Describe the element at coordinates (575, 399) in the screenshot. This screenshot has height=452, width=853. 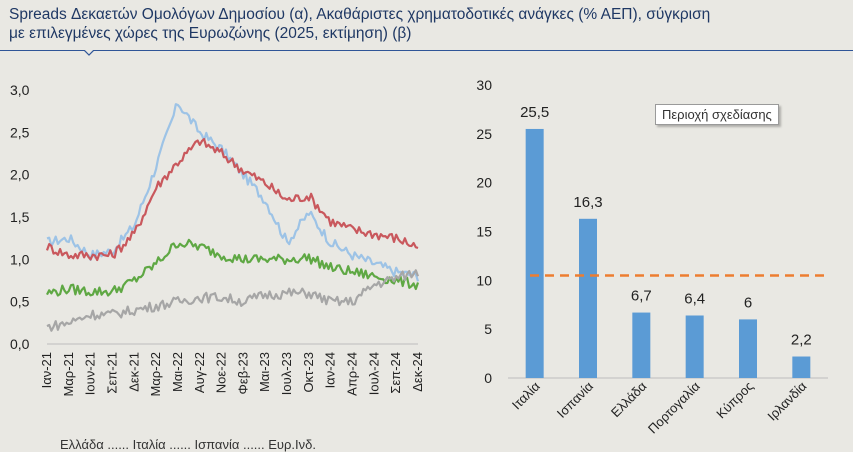
I see `category-label: Ισπανία` at that location.